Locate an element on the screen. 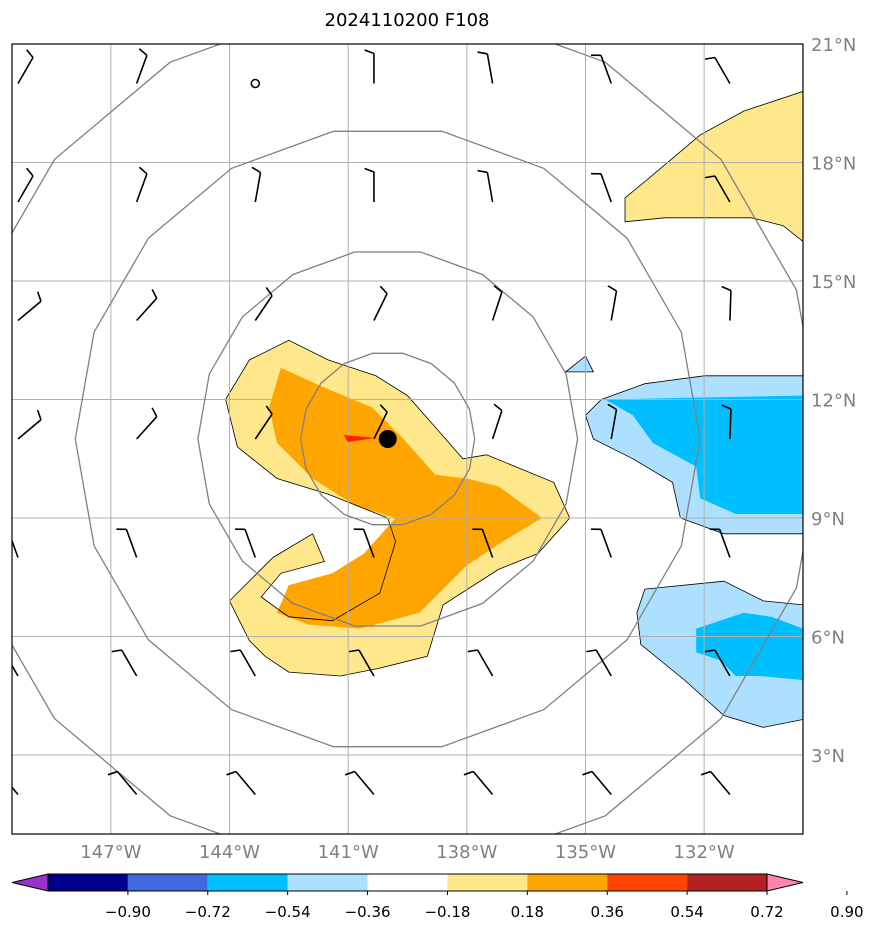 The image size is (873, 931). longitude-labels: 147°W 144°W 141°W 138°W 135°W 132°W is located at coordinates (407, 852).